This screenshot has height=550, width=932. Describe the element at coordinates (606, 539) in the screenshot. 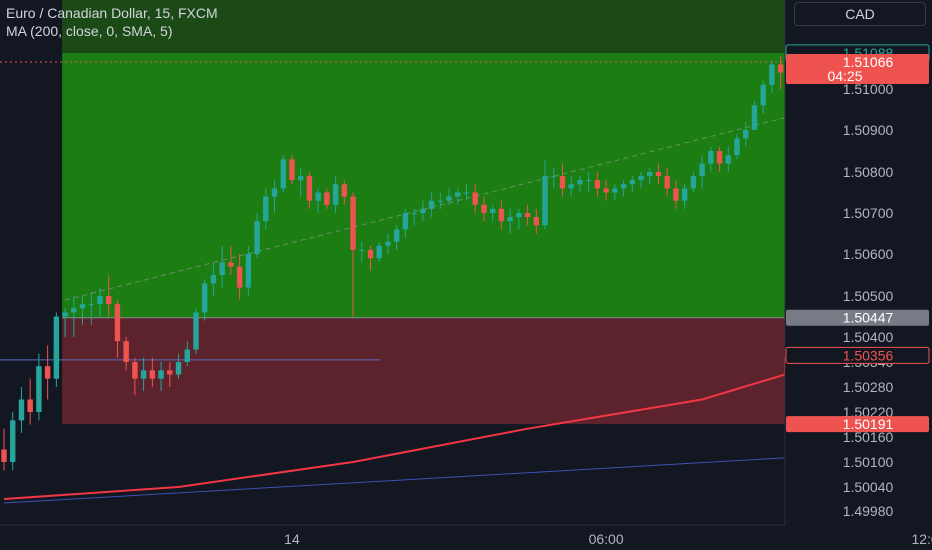

I see `time-tick-label: 06:00` at that location.